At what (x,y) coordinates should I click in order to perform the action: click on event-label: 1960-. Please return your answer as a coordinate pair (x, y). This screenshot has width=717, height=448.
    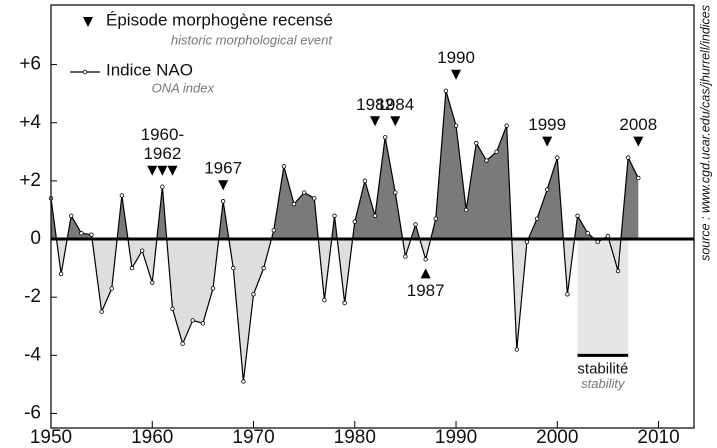
    Looking at the image, I should click on (162, 134).